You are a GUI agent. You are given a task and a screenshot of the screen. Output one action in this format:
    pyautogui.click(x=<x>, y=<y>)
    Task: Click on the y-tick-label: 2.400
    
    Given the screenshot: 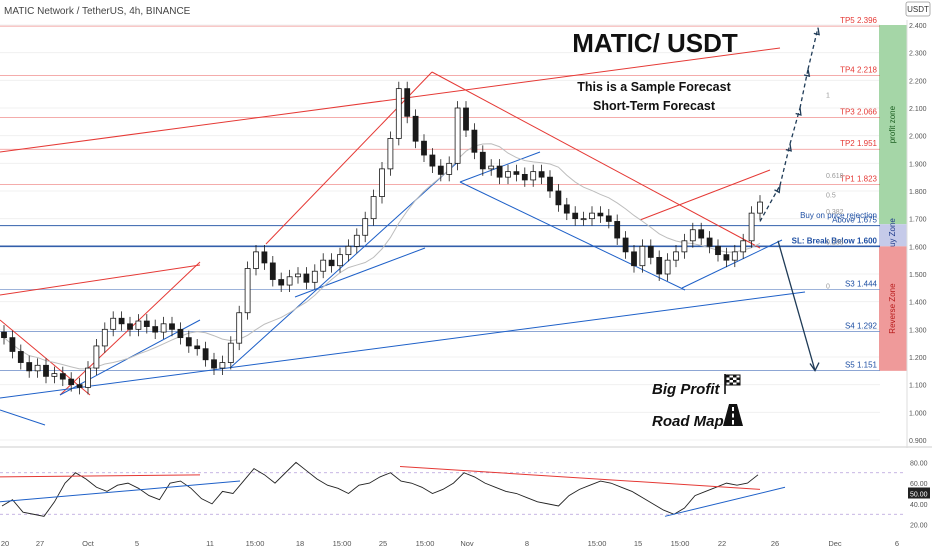 What is the action you would take?
    pyautogui.click(x=918, y=26)
    